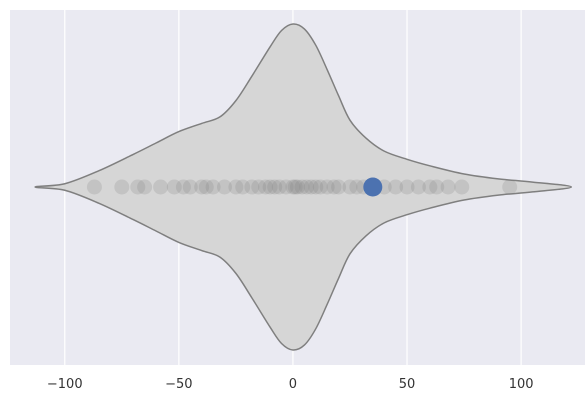  What do you see at coordinates (407, 384) in the screenshot?
I see `x-tick-label: 50` at bounding box center [407, 384].